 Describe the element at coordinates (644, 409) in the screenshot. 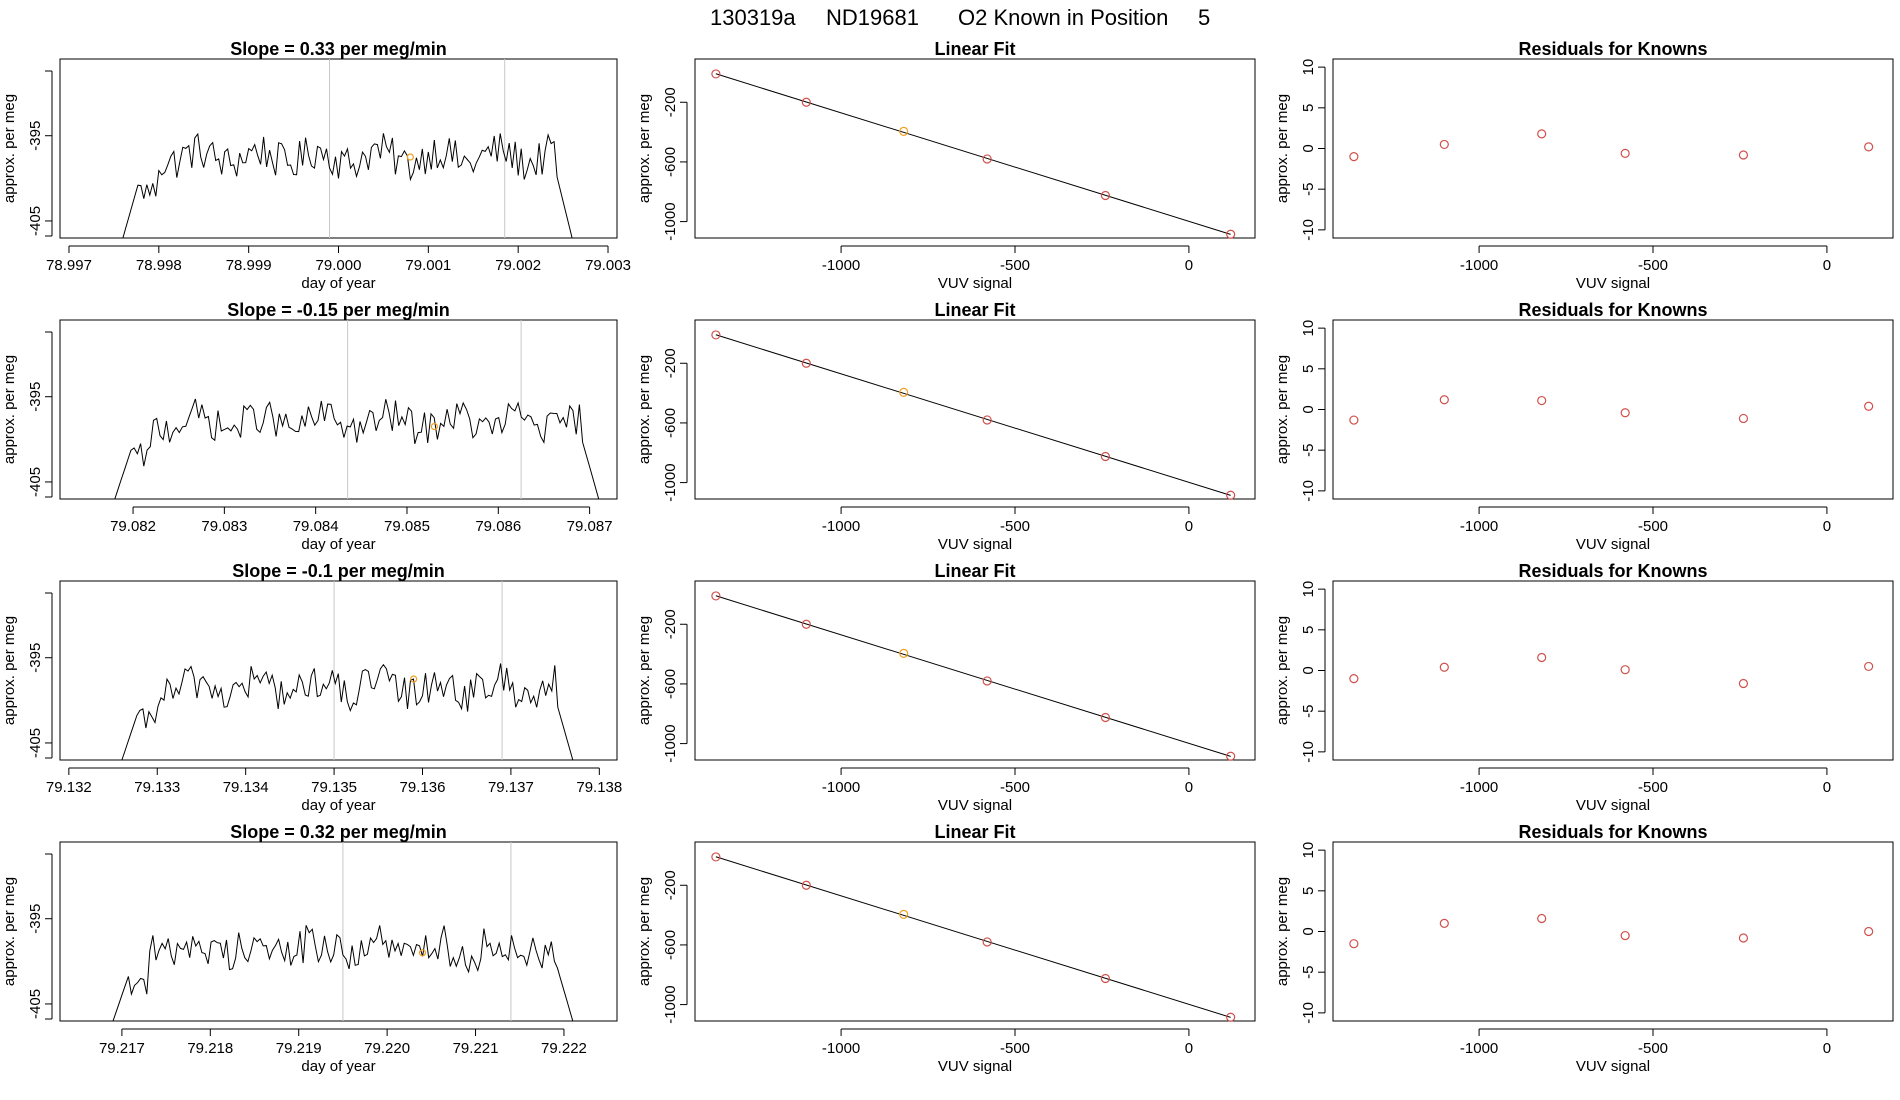

I see `row2-fit-y-axis-label: approx. per meg` at that location.